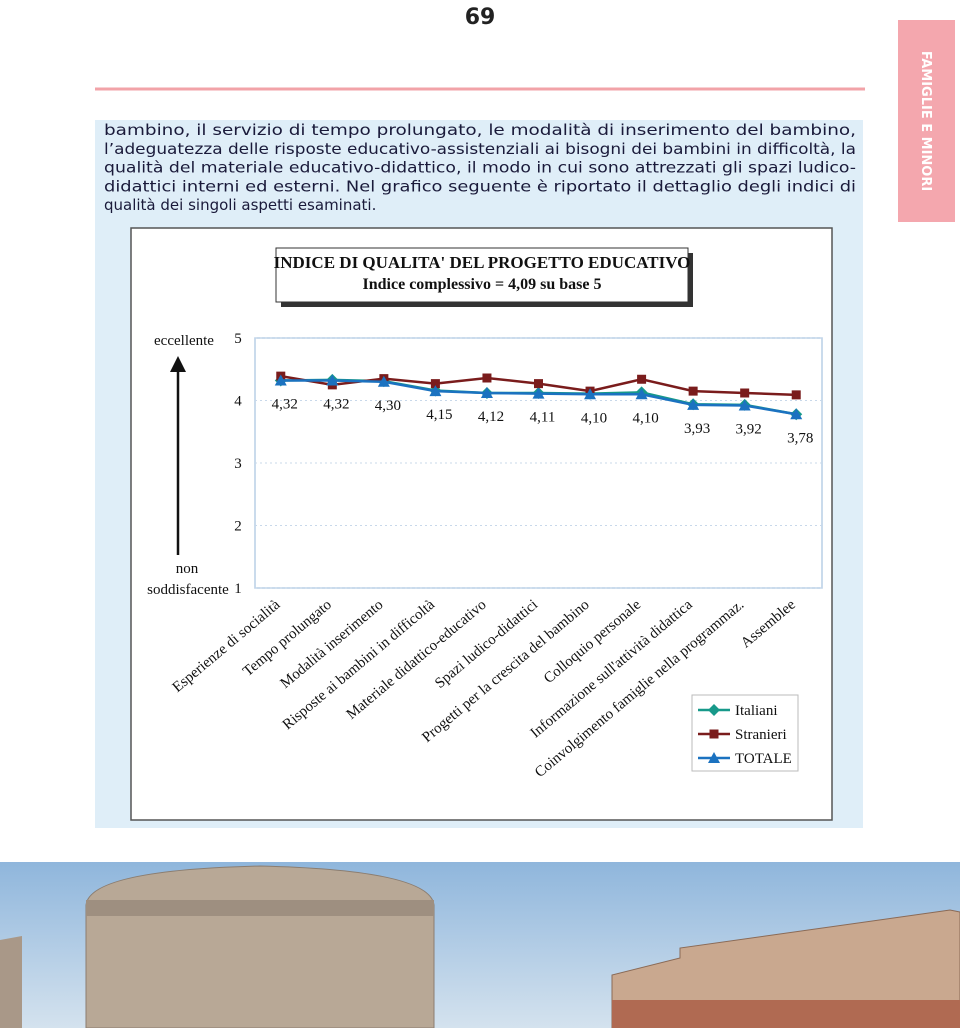  I want to click on photo-palazzo-brick, so click(786, 1014).